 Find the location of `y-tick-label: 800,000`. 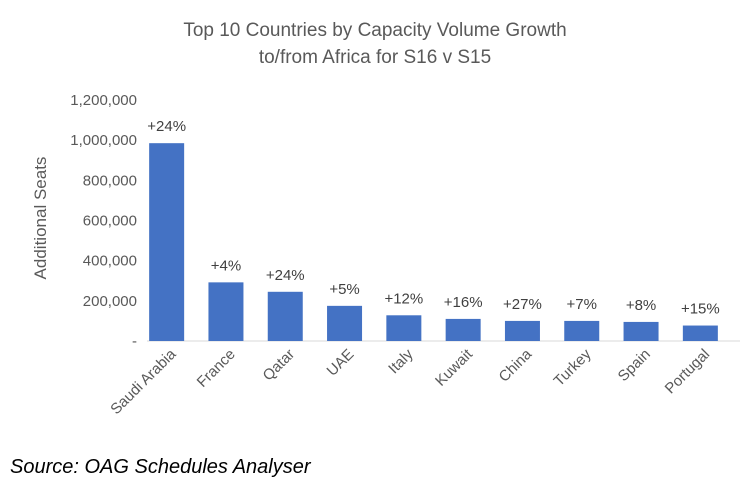

y-tick-label: 800,000 is located at coordinates (110, 180).